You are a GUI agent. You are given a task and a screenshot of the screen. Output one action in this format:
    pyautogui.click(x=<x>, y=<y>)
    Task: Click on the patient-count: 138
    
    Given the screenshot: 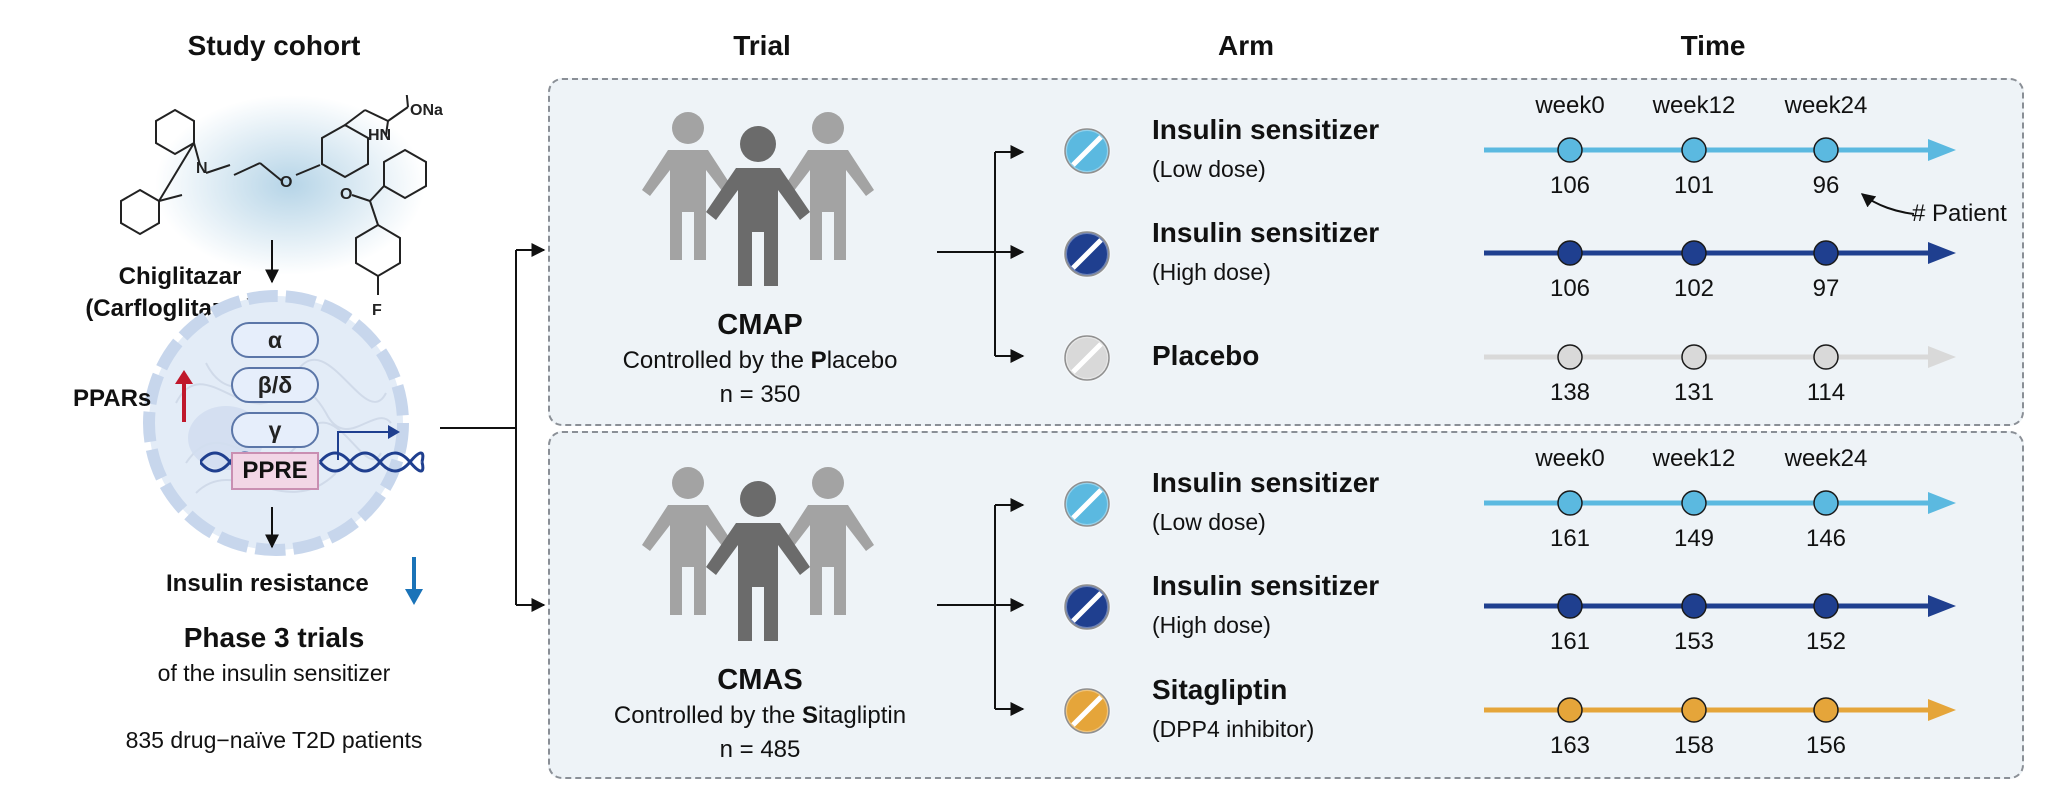 What is the action you would take?
    pyautogui.click(x=1570, y=392)
    